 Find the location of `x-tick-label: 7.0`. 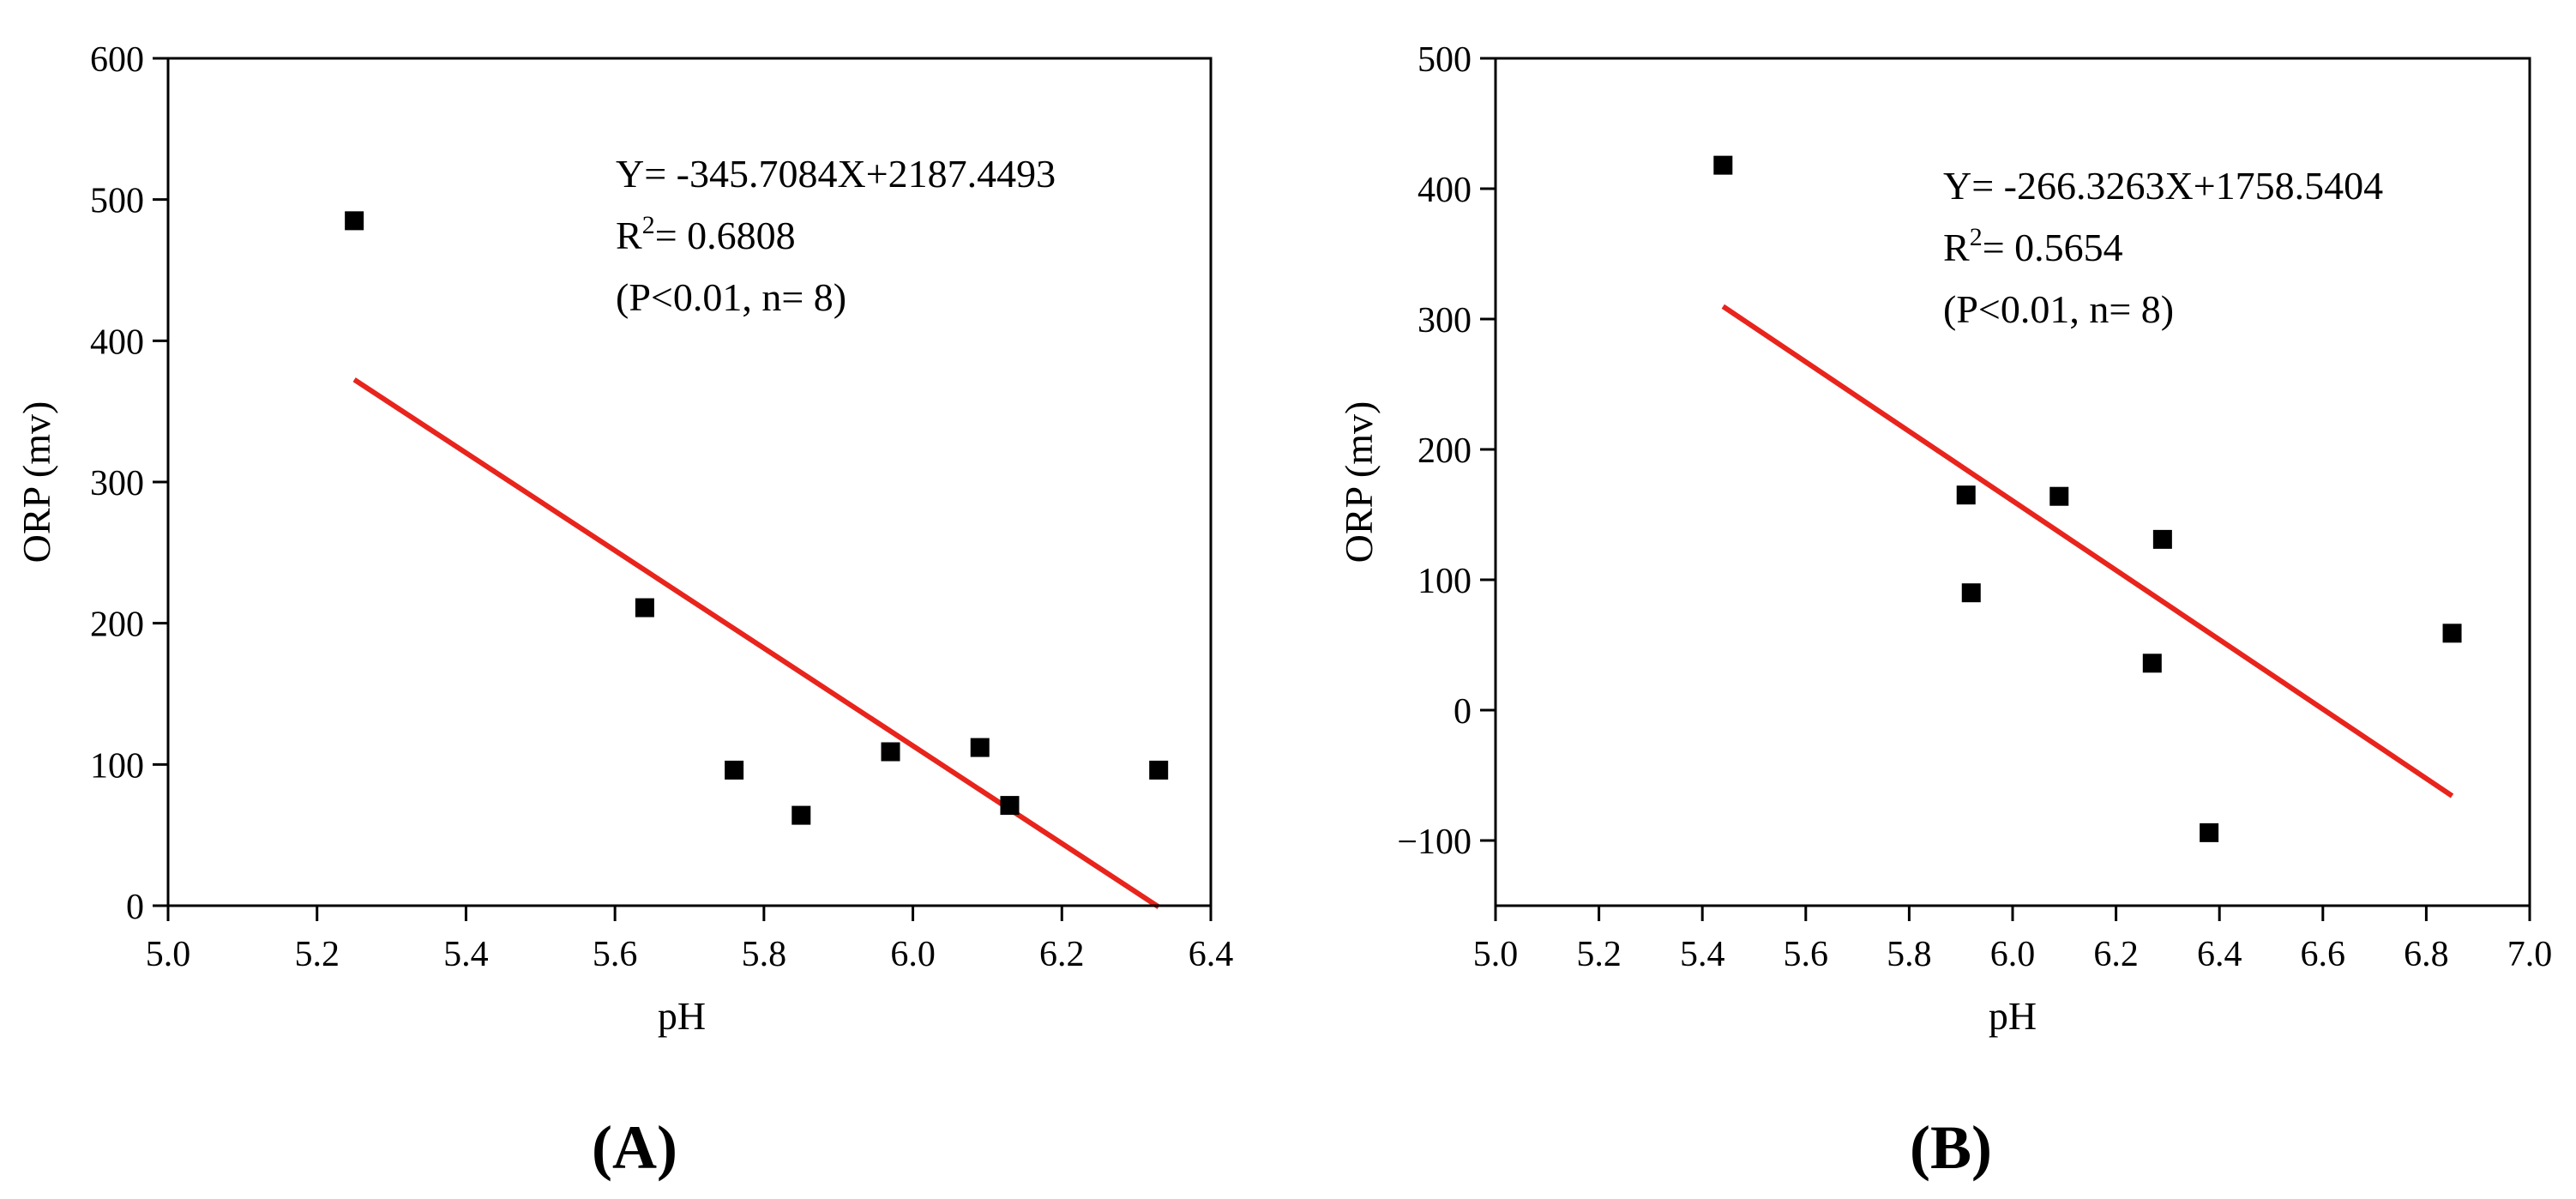

x-tick-label: 7.0 is located at coordinates (2530, 955).